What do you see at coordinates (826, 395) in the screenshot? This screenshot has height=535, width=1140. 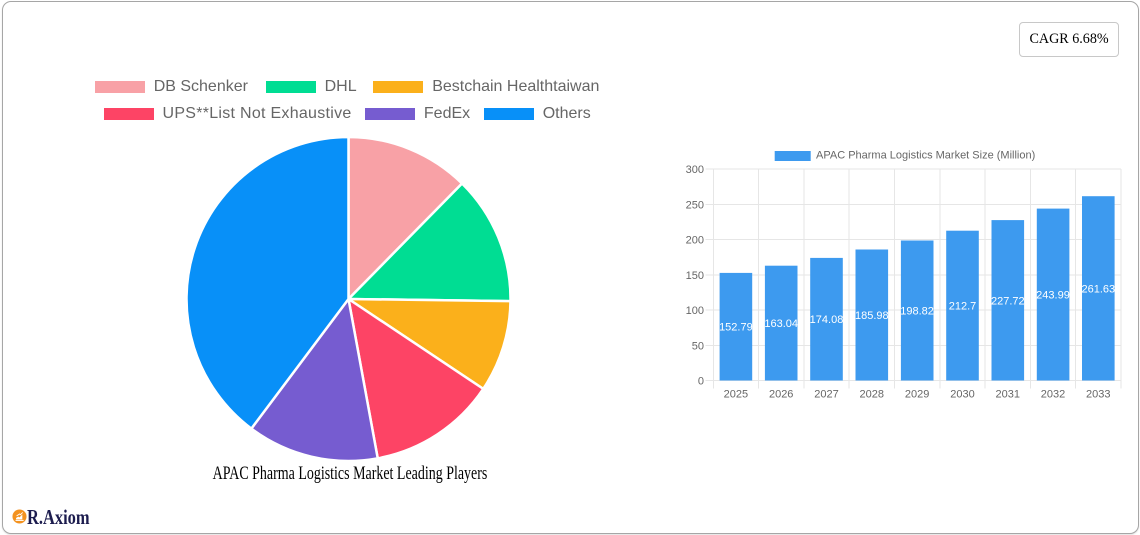 I see `svg-text: 2027` at bounding box center [826, 395].